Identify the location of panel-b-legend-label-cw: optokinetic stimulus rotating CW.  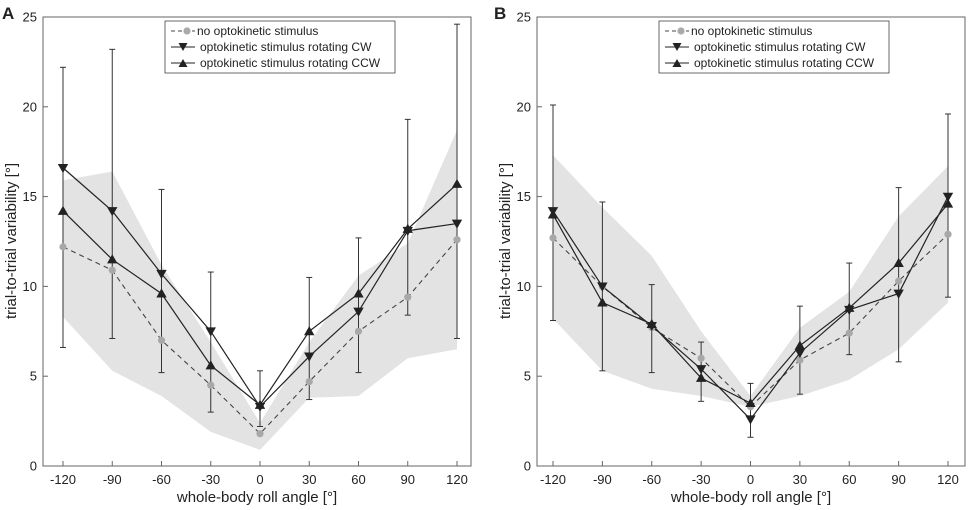
(780, 47).